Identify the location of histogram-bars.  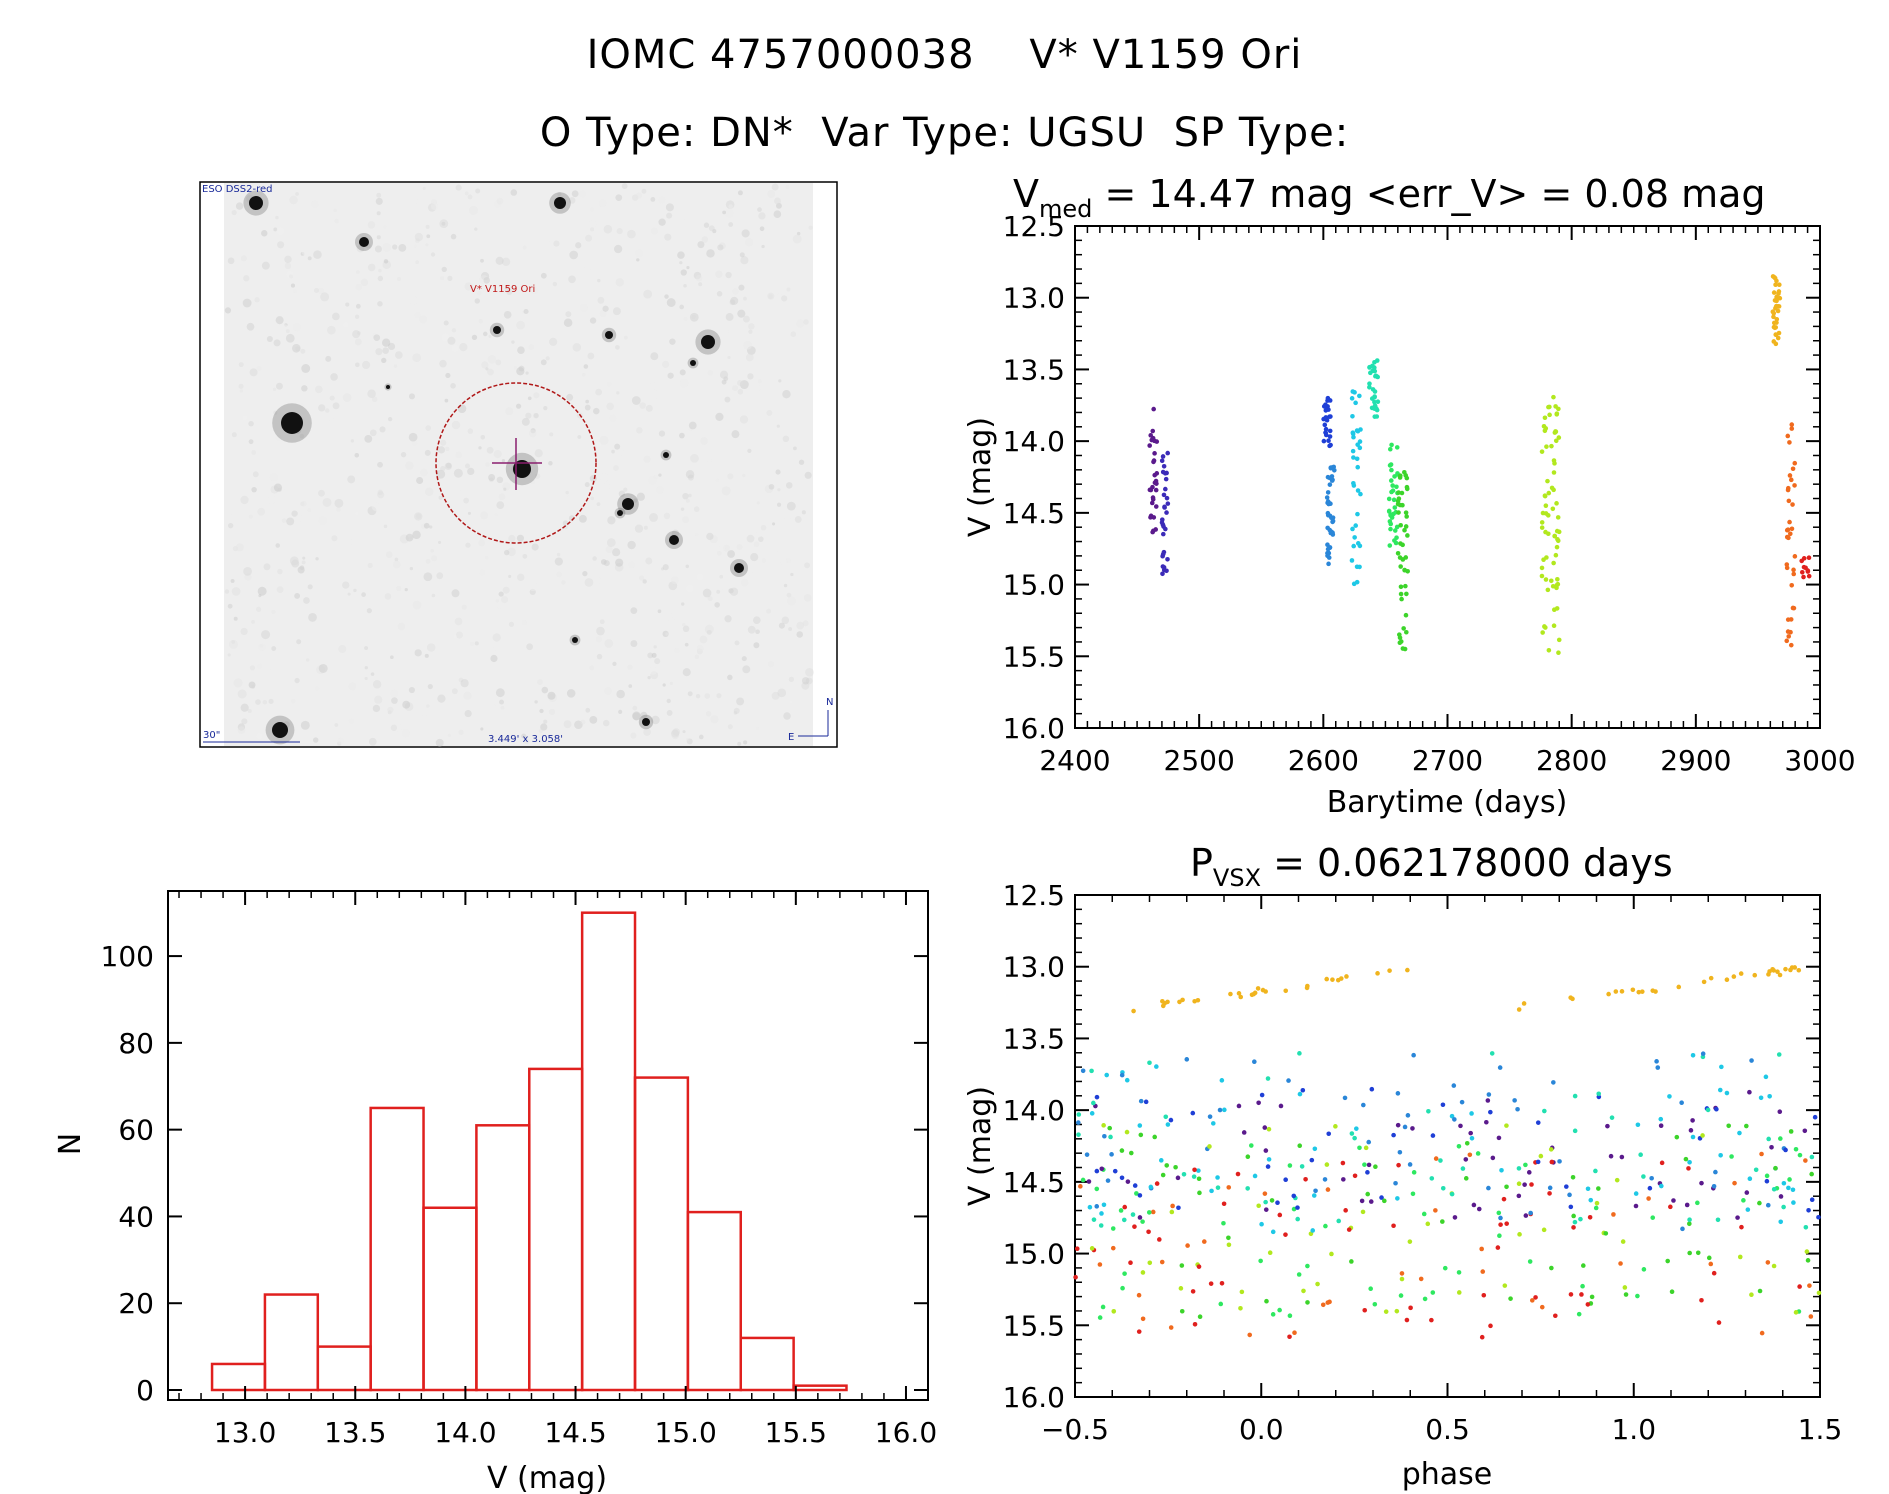
(529, 1151).